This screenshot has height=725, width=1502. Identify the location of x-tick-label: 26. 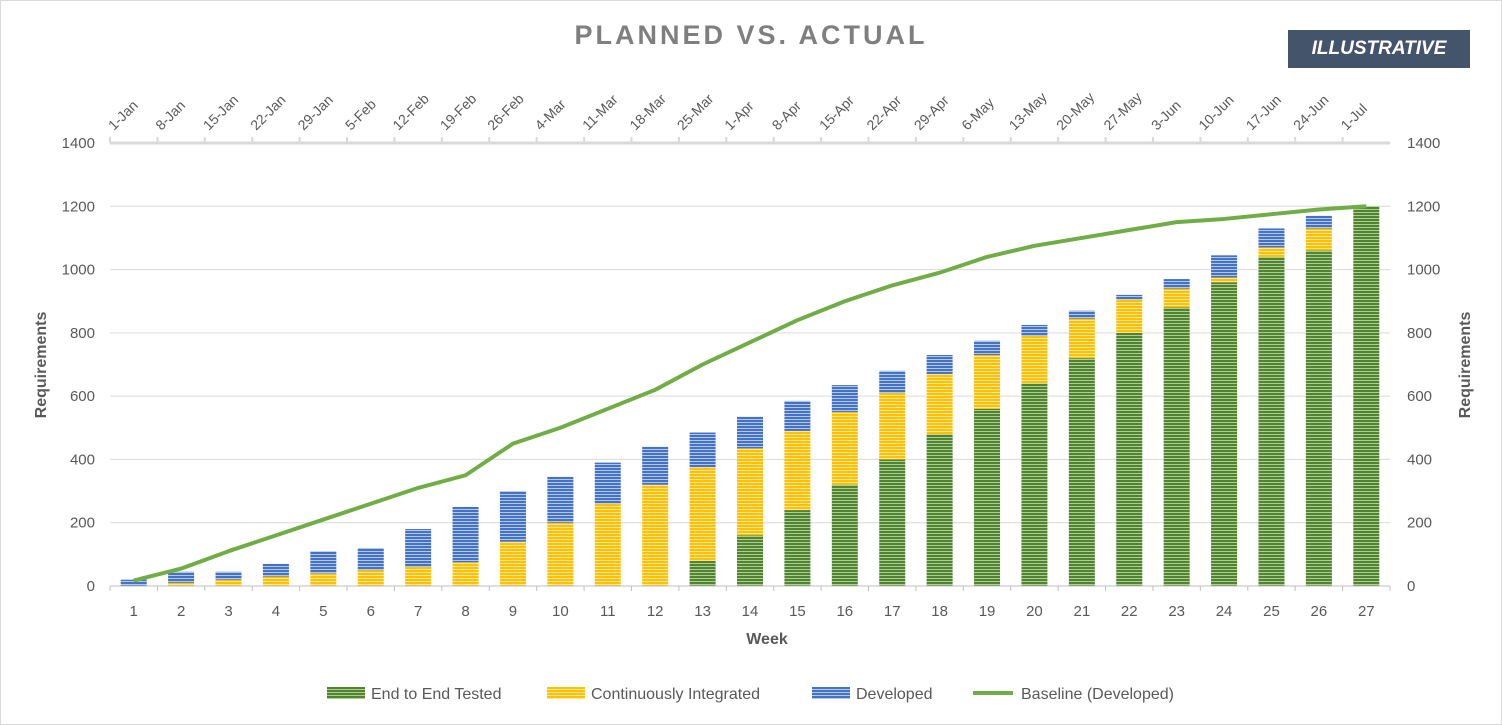
(1319, 611).